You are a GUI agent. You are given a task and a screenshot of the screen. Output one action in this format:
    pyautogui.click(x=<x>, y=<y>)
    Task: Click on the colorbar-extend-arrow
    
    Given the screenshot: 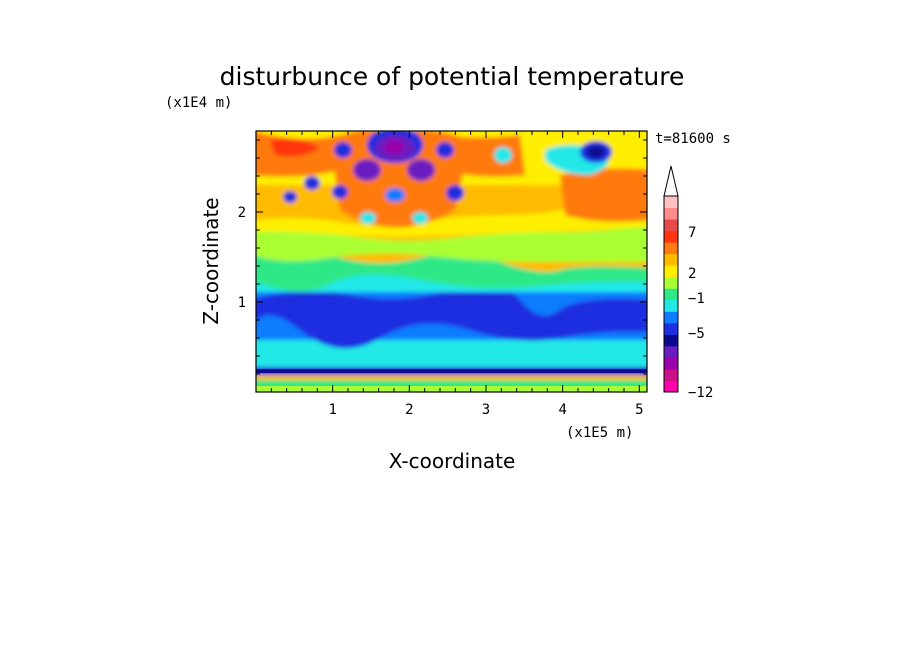 What is the action you would take?
    pyautogui.click(x=671, y=181)
    